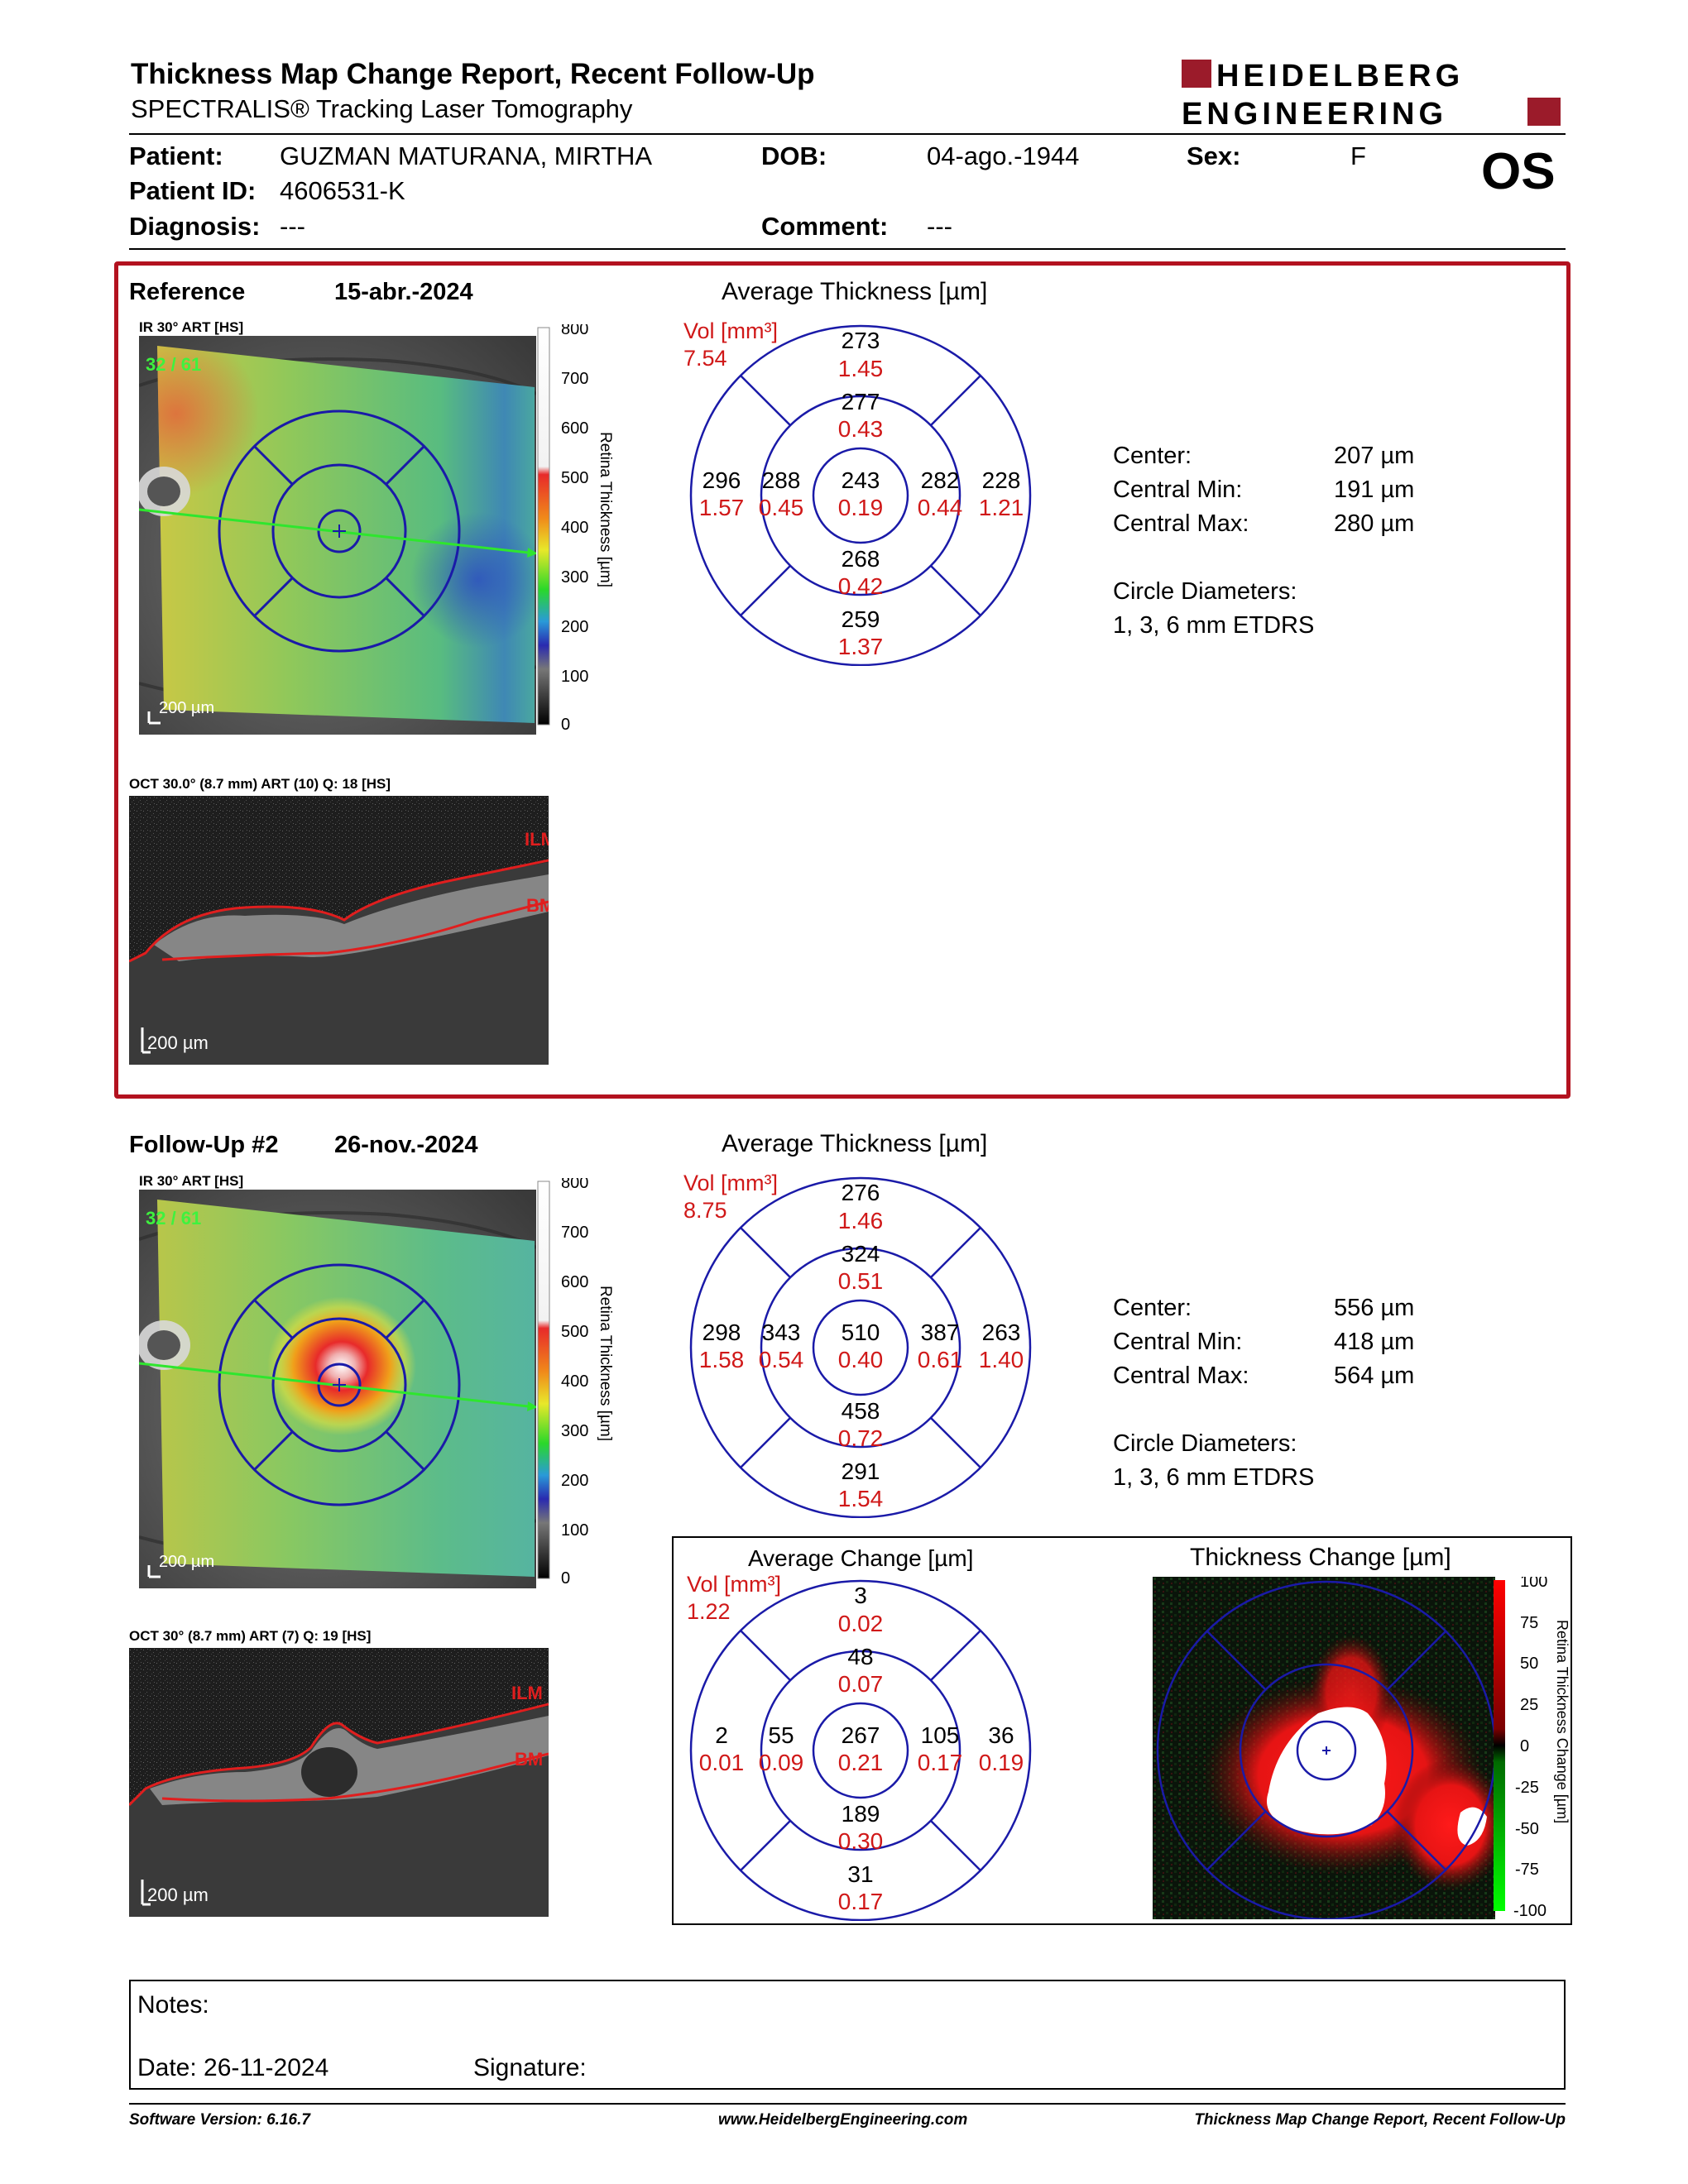 The image size is (1688, 2184). What do you see at coordinates (940, 1735) in the screenshot?
I see `change-inner-nasal-thk: 105` at bounding box center [940, 1735].